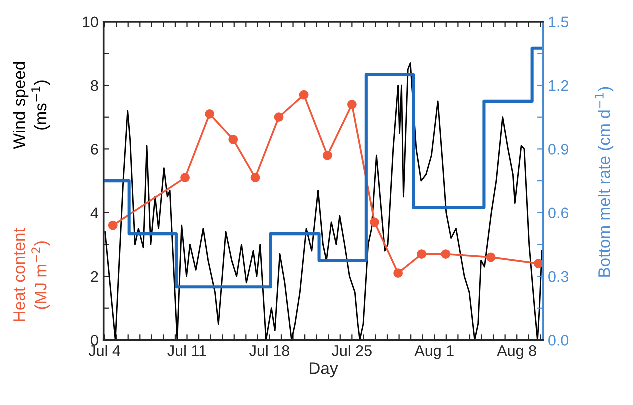 The image size is (633, 405). What do you see at coordinates (352, 350) in the screenshot?
I see `x-tick-label: Jul 25` at bounding box center [352, 350].